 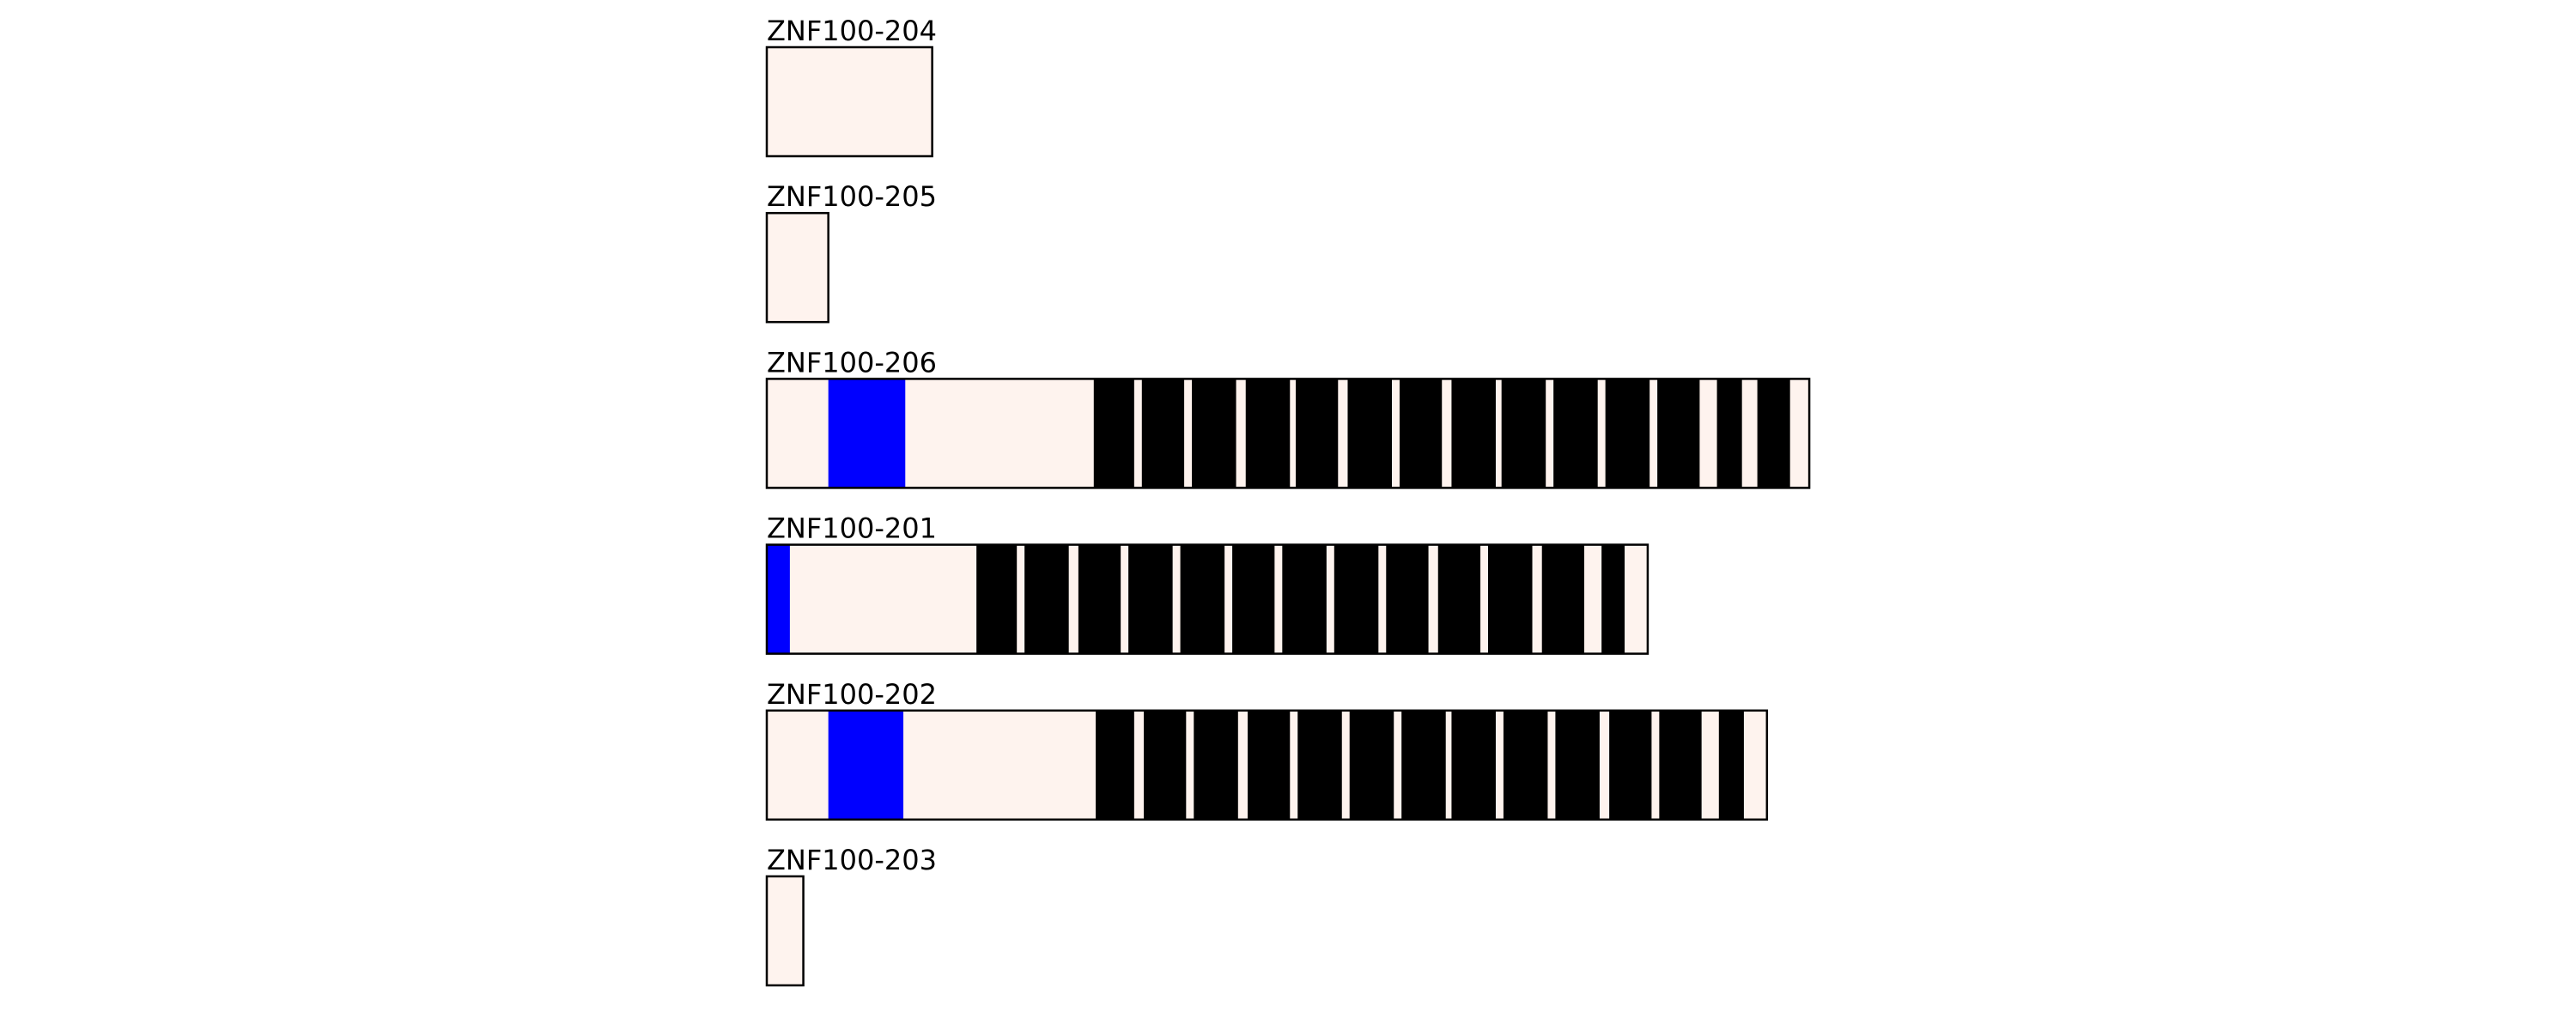 I want to click on track-label: ZNF100-204, so click(x=852, y=31).